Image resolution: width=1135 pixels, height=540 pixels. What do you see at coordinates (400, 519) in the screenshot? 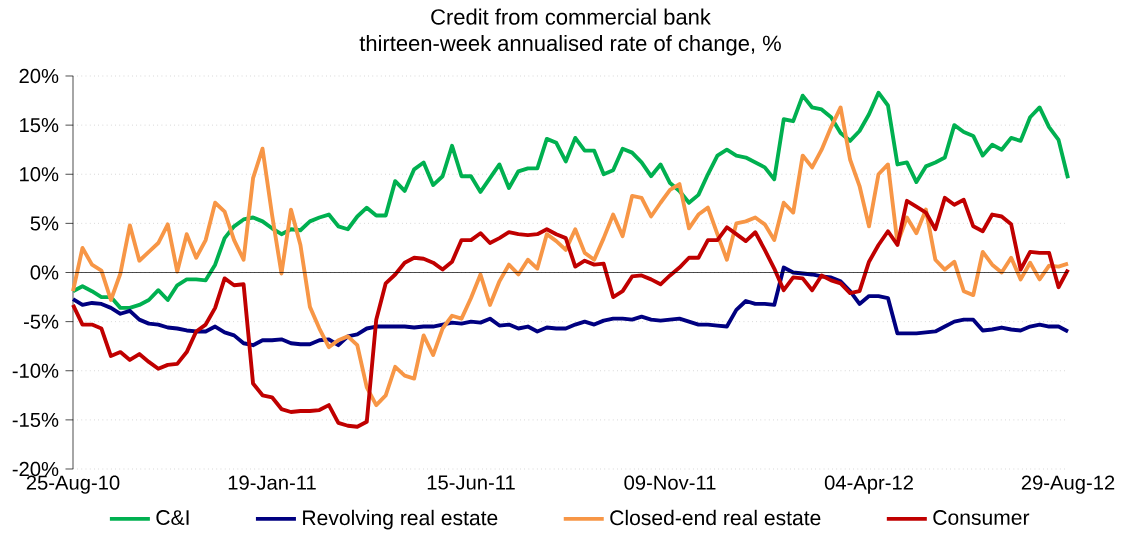
I see `legend-label: Revolving real estate` at bounding box center [400, 519].